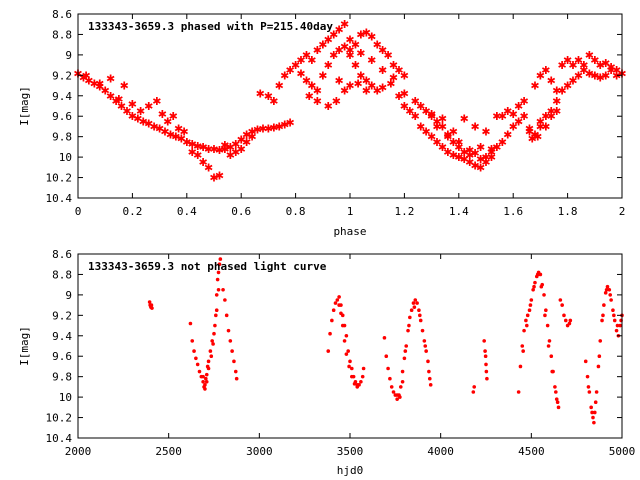 Image resolution: width=640 pixels, height=480 pixels. What do you see at coordinates (62, 254) in the screenshot?
I see `unphased-y-tick-label: 8.6` at bounding box center [62, 254].